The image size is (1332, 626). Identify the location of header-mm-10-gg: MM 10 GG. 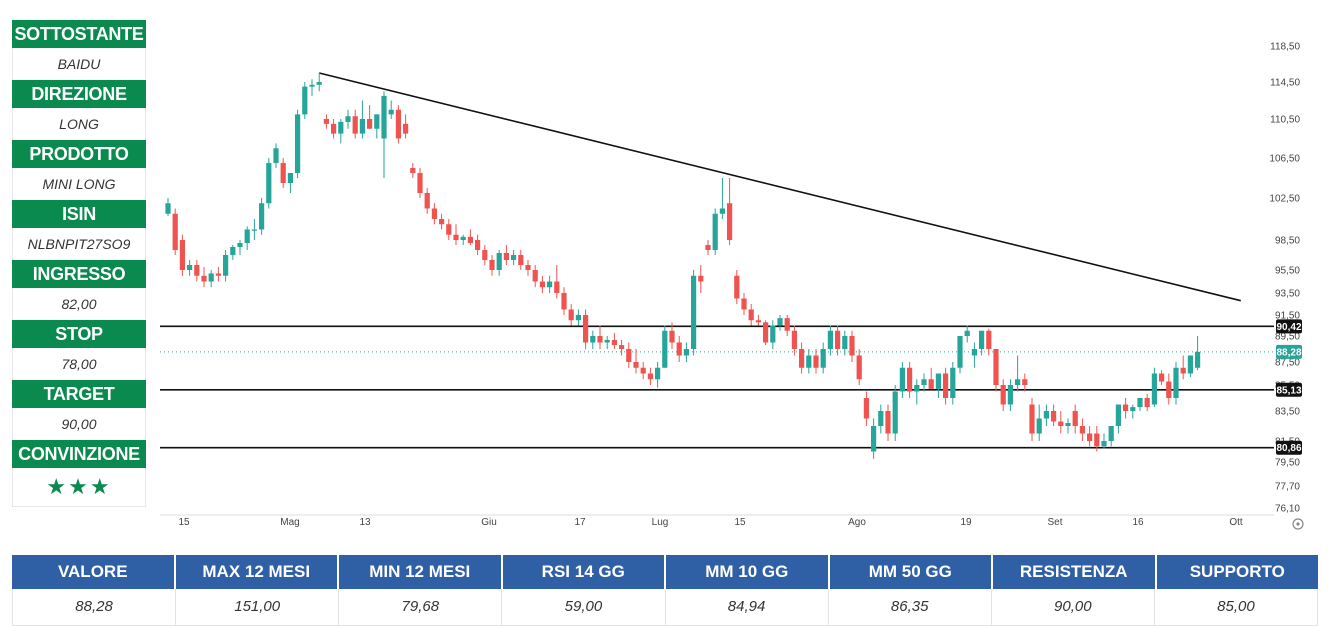
(748, 572).